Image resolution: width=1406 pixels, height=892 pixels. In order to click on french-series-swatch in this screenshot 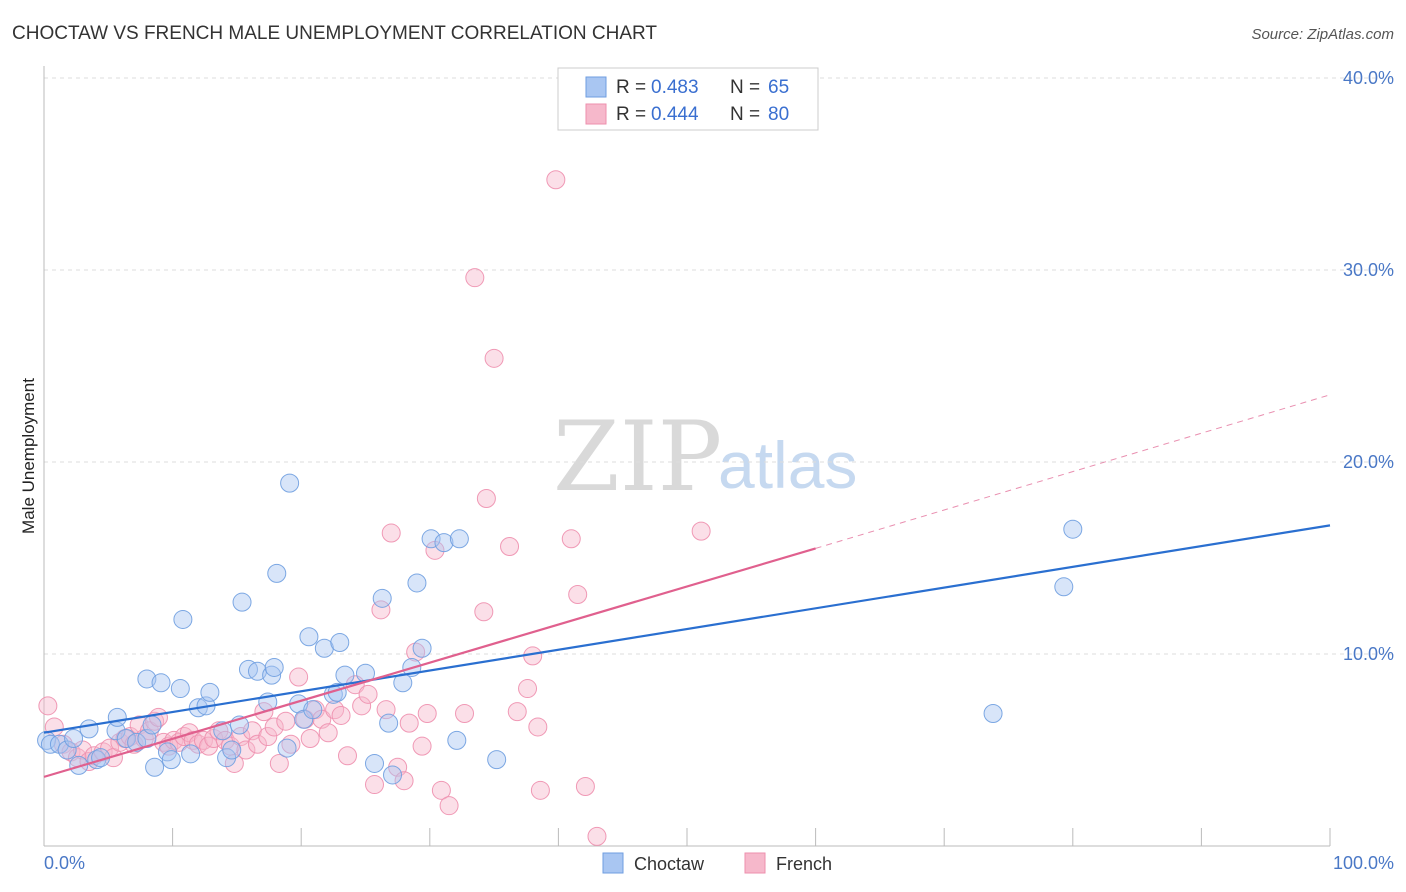, I will do `click(755, 863)`.